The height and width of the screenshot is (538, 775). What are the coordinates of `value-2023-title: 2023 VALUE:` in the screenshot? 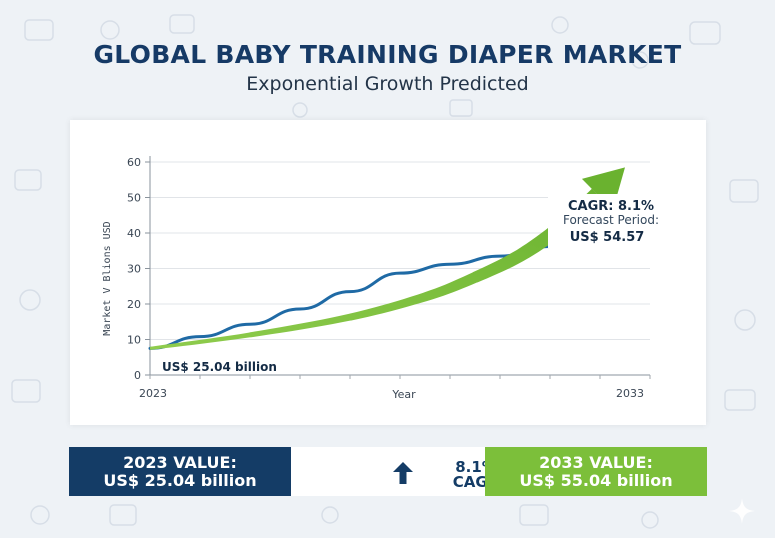 It's located at (180, 462).